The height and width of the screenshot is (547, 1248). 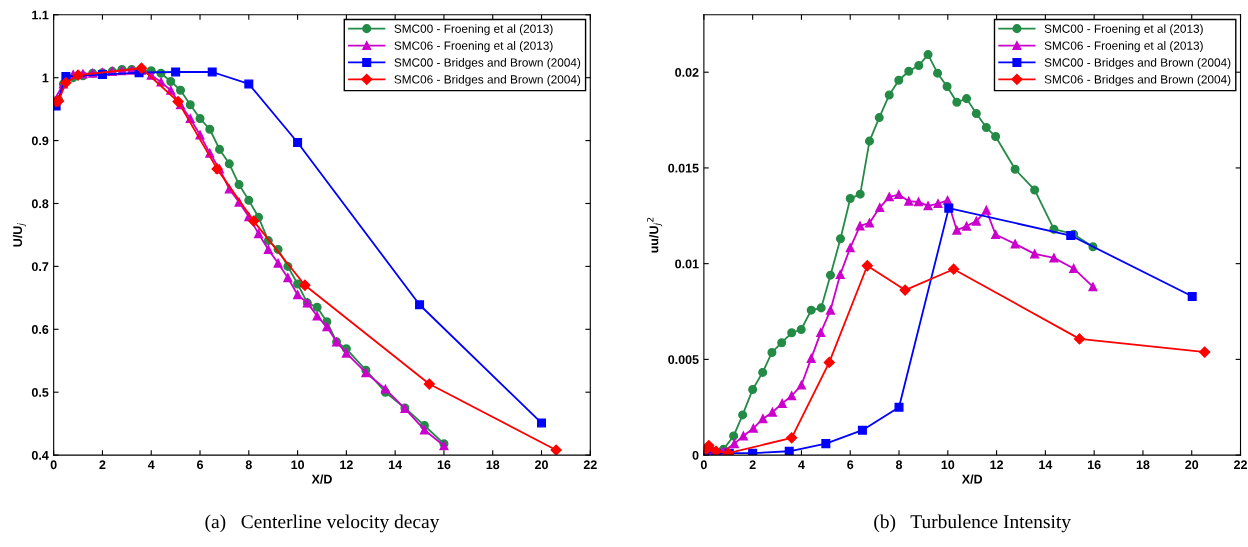 I want to click on y-tick-label: 0.015, so click(x=683, y=168).